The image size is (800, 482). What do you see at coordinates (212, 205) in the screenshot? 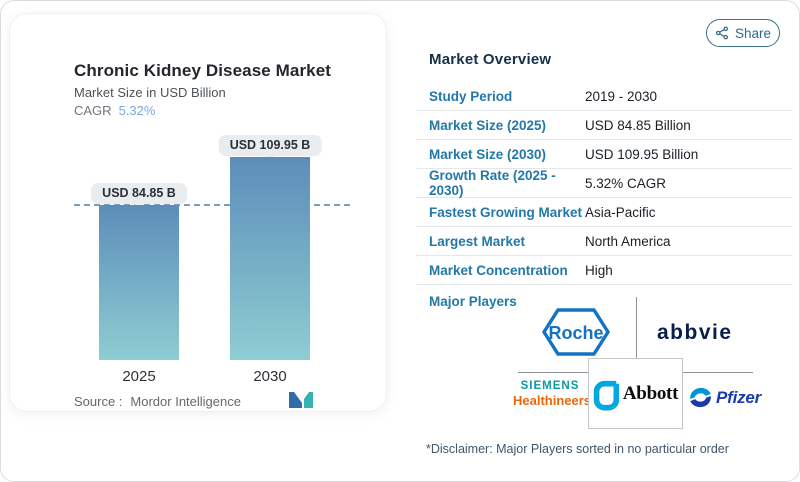
I see `reference-dashed-line` at bounding box center [212, 205].